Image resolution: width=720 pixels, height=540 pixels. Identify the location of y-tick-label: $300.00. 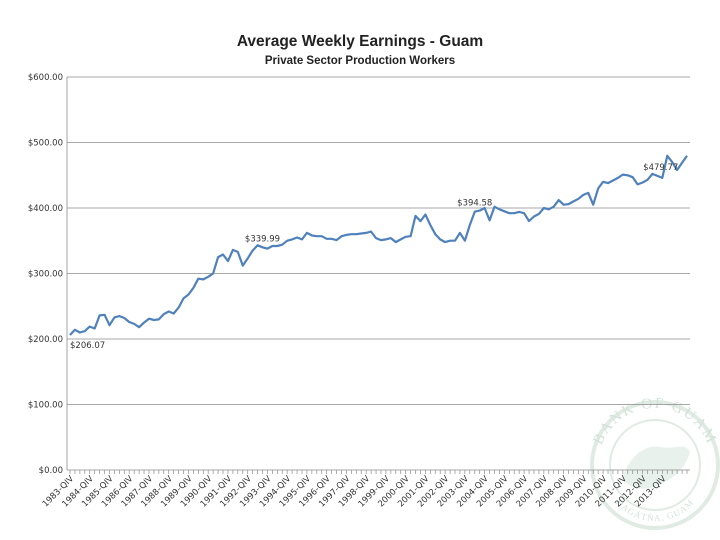
(45, 275).